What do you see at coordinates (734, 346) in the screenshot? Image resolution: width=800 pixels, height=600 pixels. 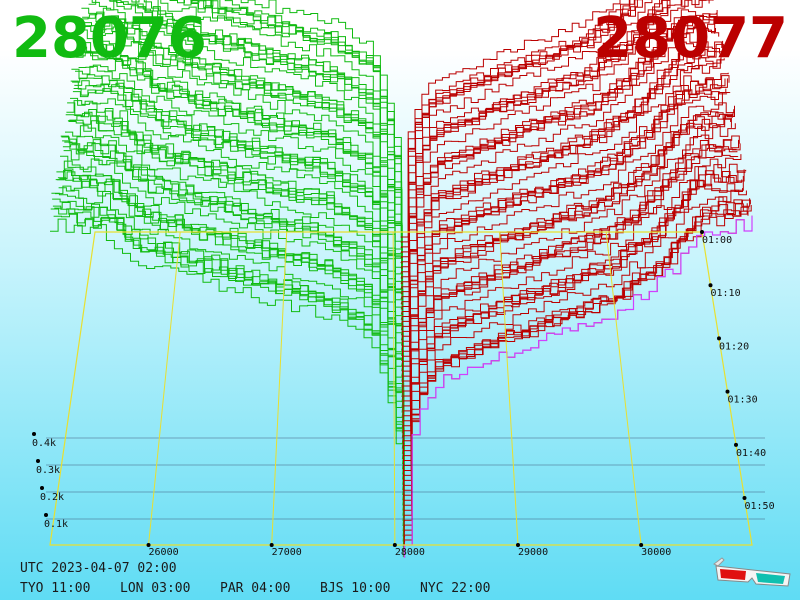 I see `time-tick-label: 01:20` at bounding box center [734, 346].